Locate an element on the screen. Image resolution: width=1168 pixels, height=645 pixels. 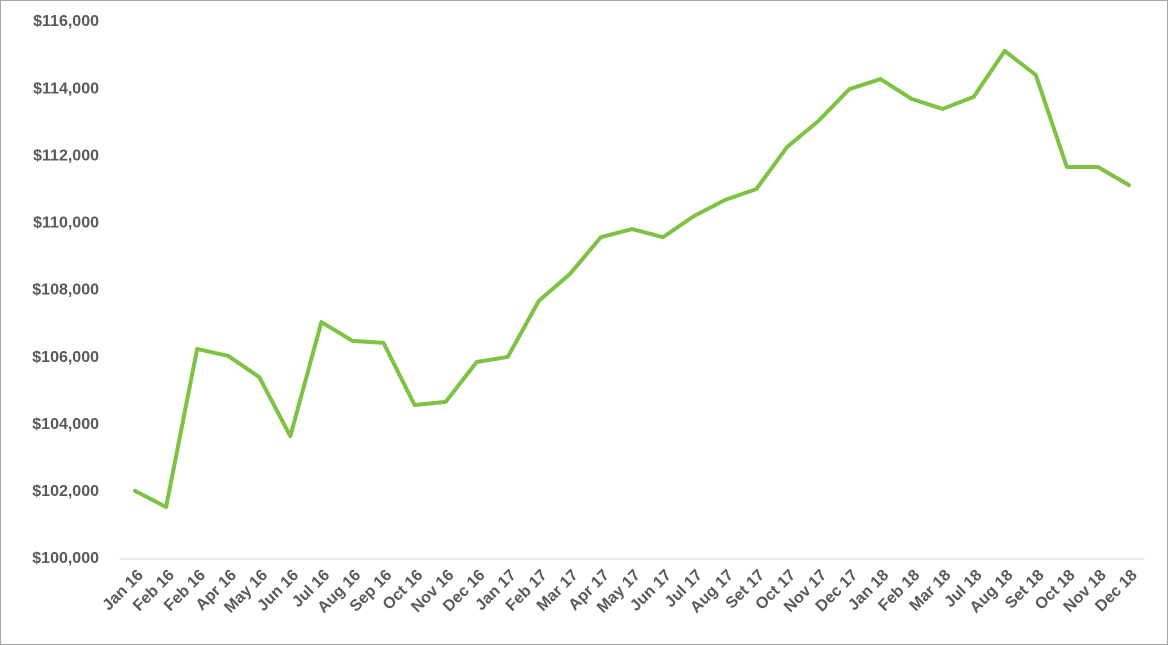
y-tick-label: $102,000 is located at coordinates (65, 491).